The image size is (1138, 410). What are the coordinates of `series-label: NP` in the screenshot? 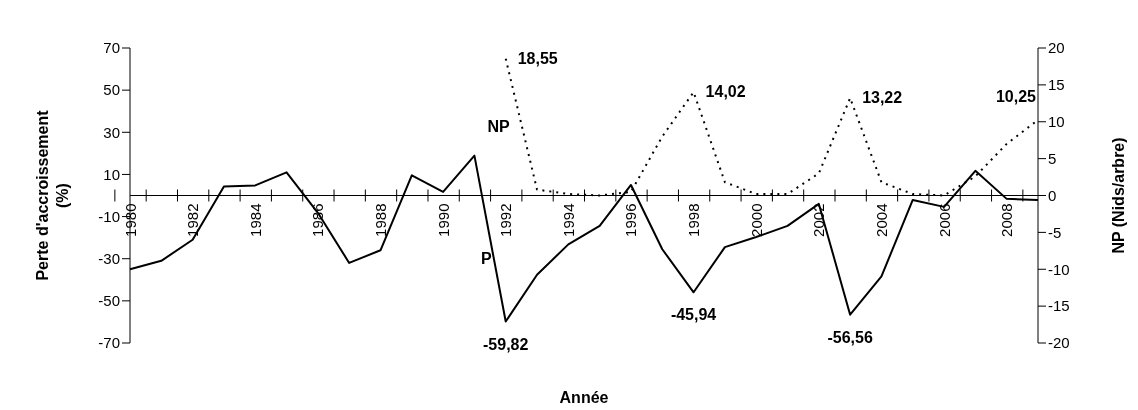 It's located at (499, 127).